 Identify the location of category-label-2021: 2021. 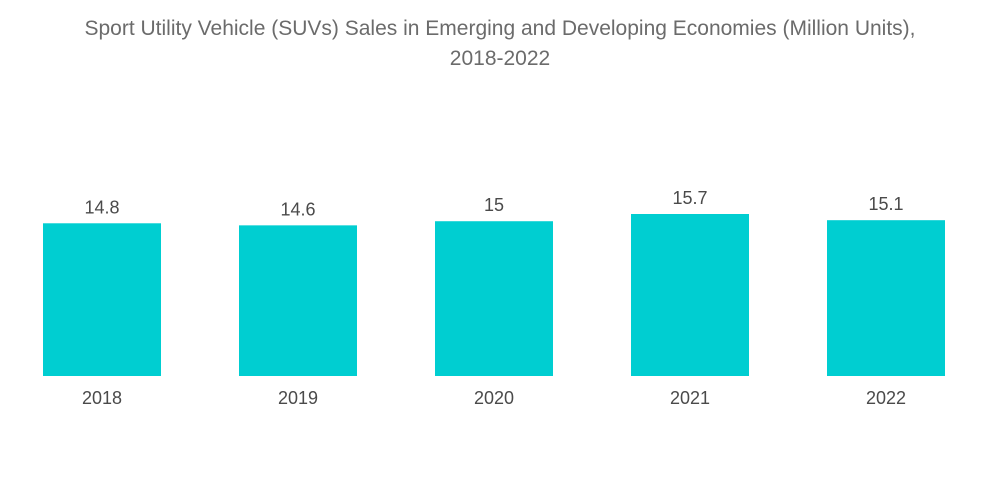
(690, 398).